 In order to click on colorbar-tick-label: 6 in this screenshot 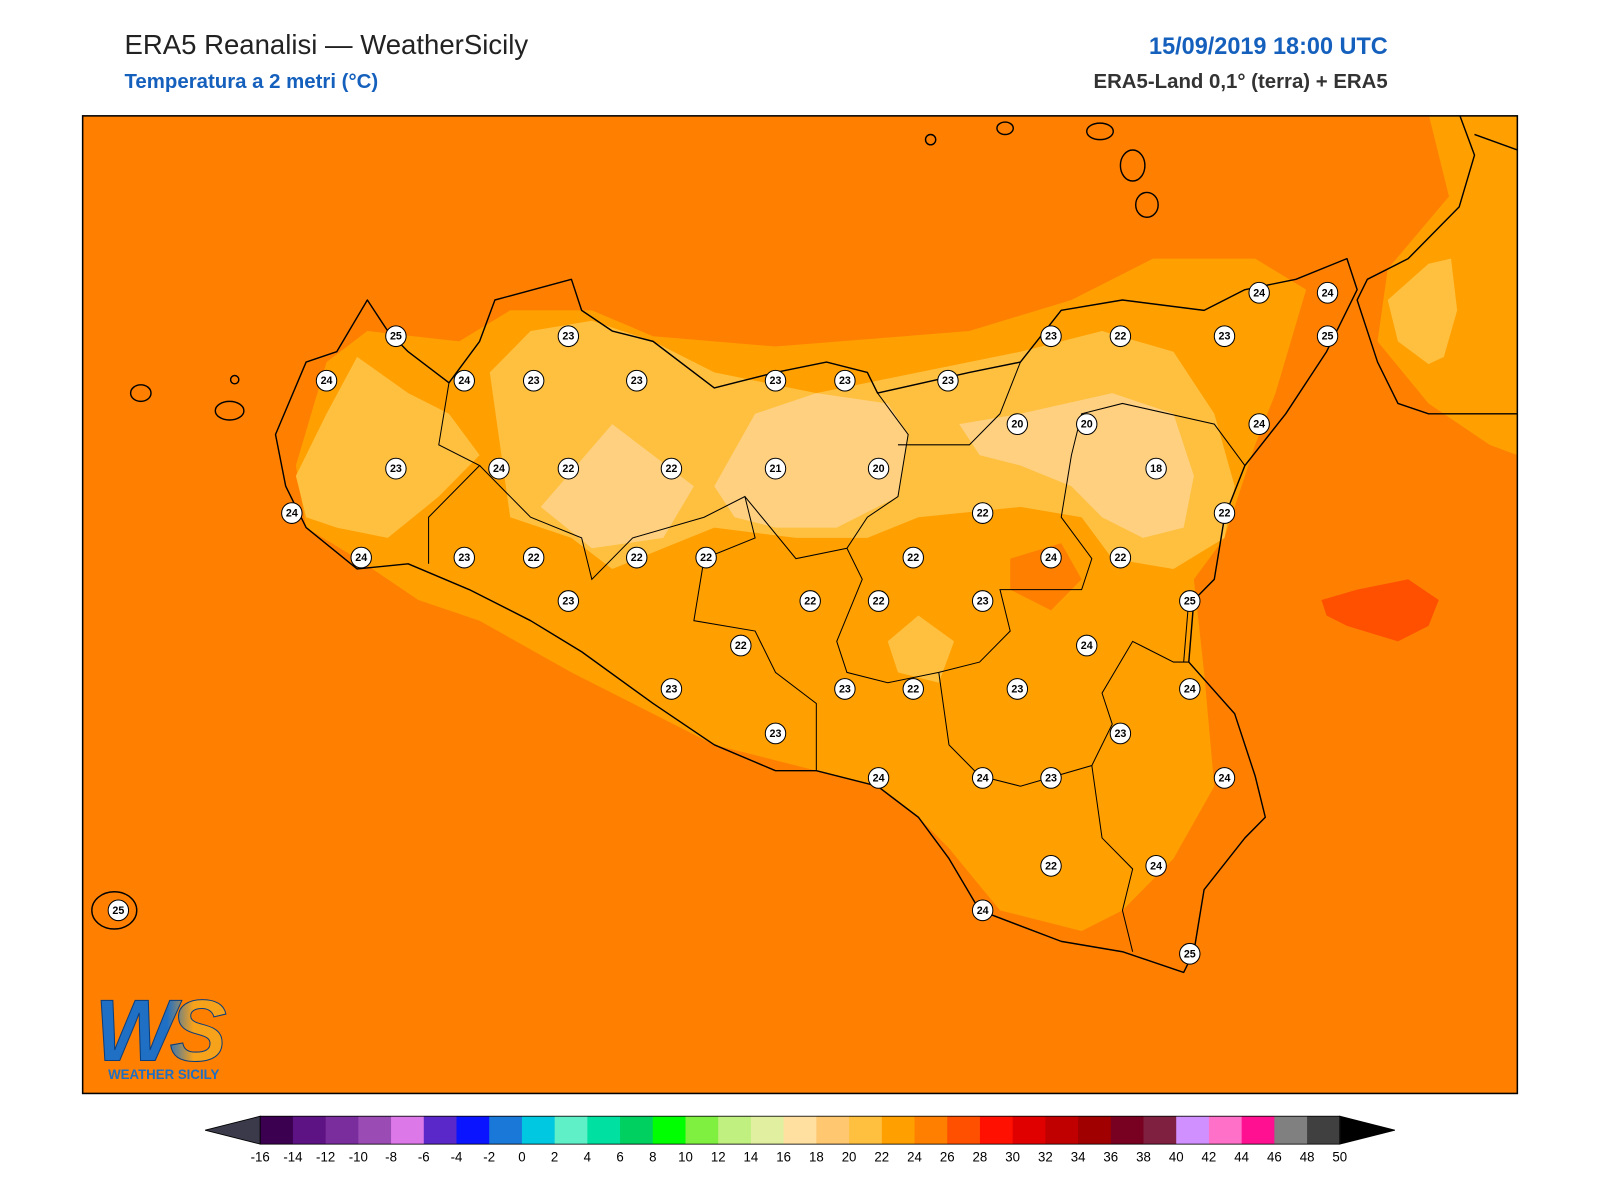, I will do `click(619, 1157)`.